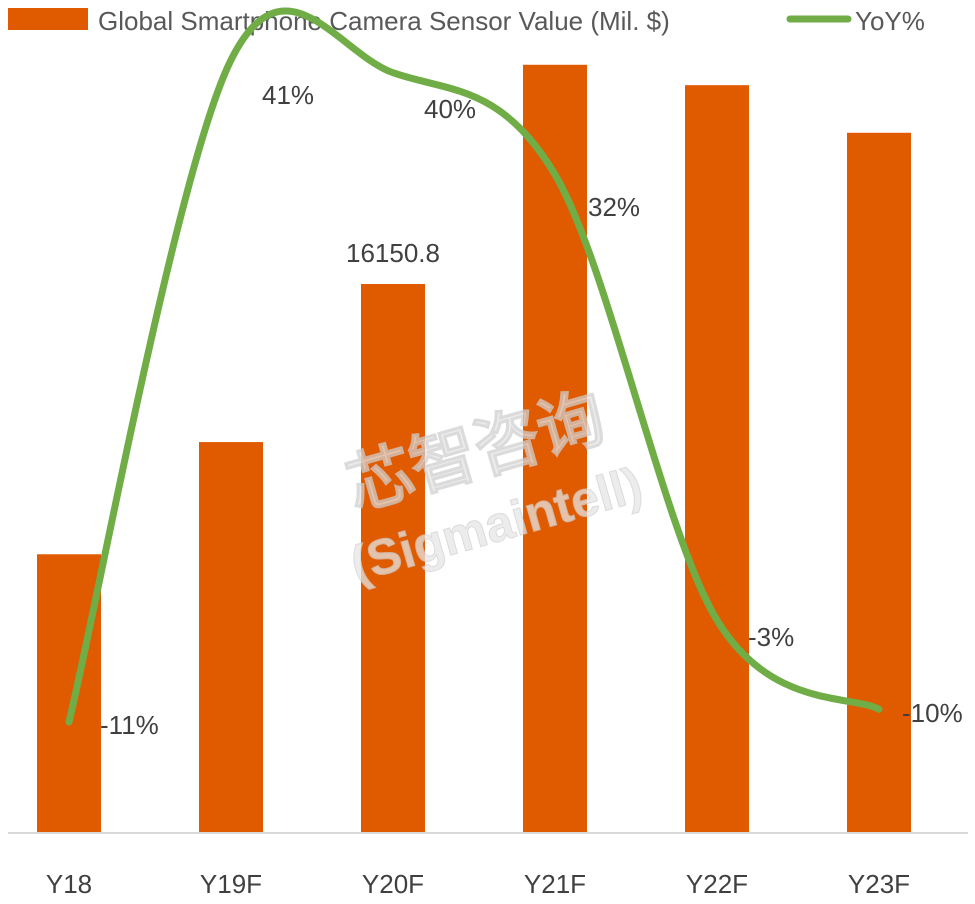 The height and width of the screenshot is (904, 975). Describe the element at coordinates (393, 558) in the screenshot. I see `bar-y20f` at that location.